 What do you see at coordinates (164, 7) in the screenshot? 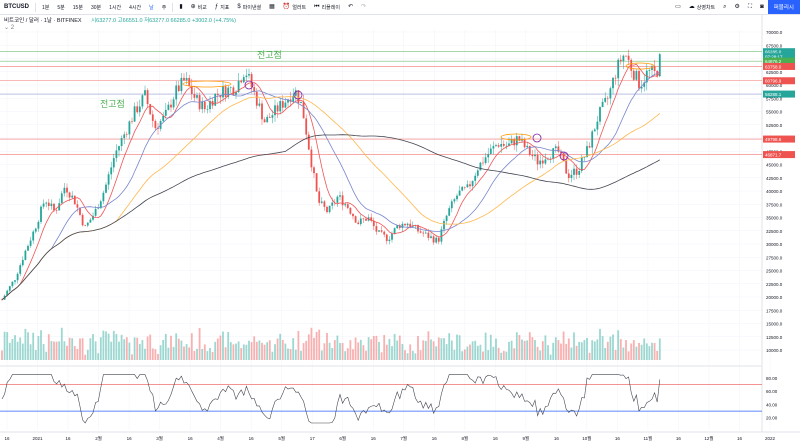
I see `interval-week: 주` at bounding box center [164, 7].